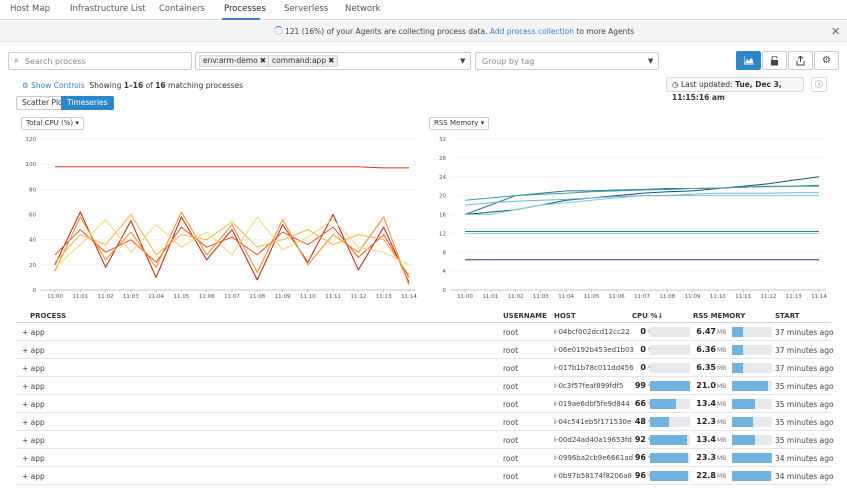 Image resolution: width=847 pixels, height=488 pixels. Describe the element at coordinates (693, 297) in the screenshot. I see `x-tick-label: 11:09` at that location.